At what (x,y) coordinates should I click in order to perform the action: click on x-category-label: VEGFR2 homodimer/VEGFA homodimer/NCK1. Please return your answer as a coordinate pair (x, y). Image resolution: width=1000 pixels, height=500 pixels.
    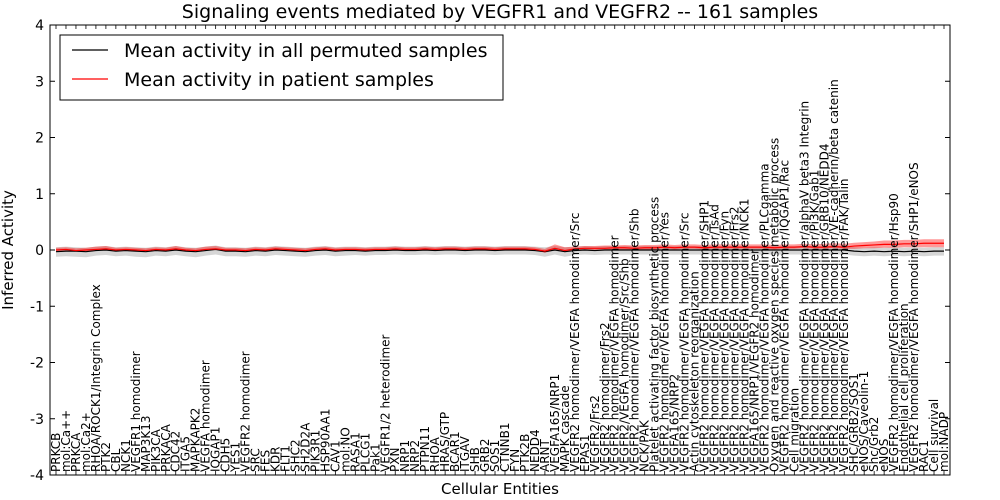
    Looking at the image, I should click on (744, 335).